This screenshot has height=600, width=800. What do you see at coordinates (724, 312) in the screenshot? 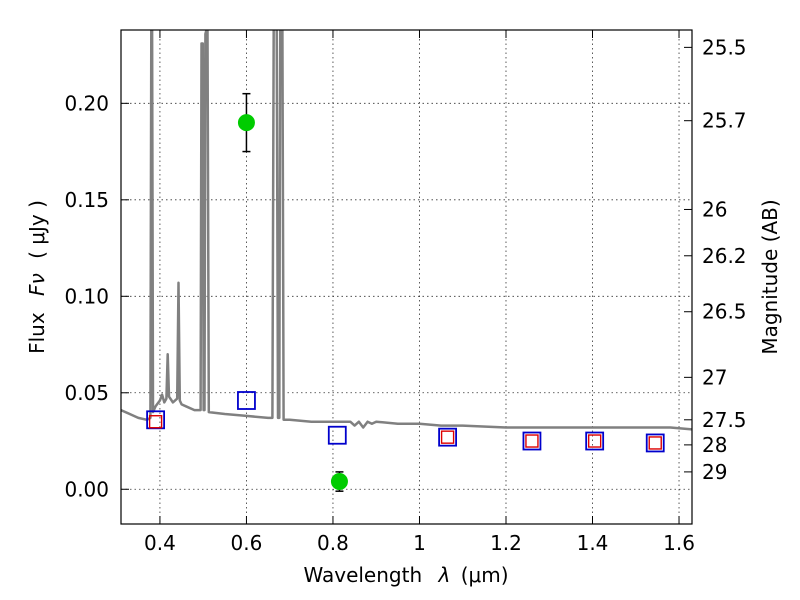
I see `y2-tick-label: 26.5` at bounding box center [724, 312].